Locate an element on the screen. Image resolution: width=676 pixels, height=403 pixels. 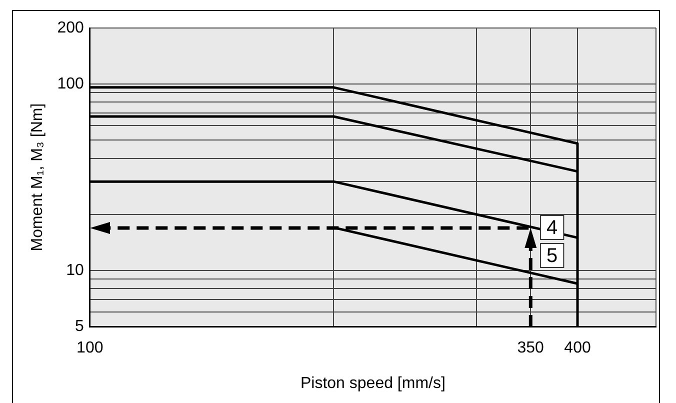
annotation: 4 is located at coordinates (552, 228).